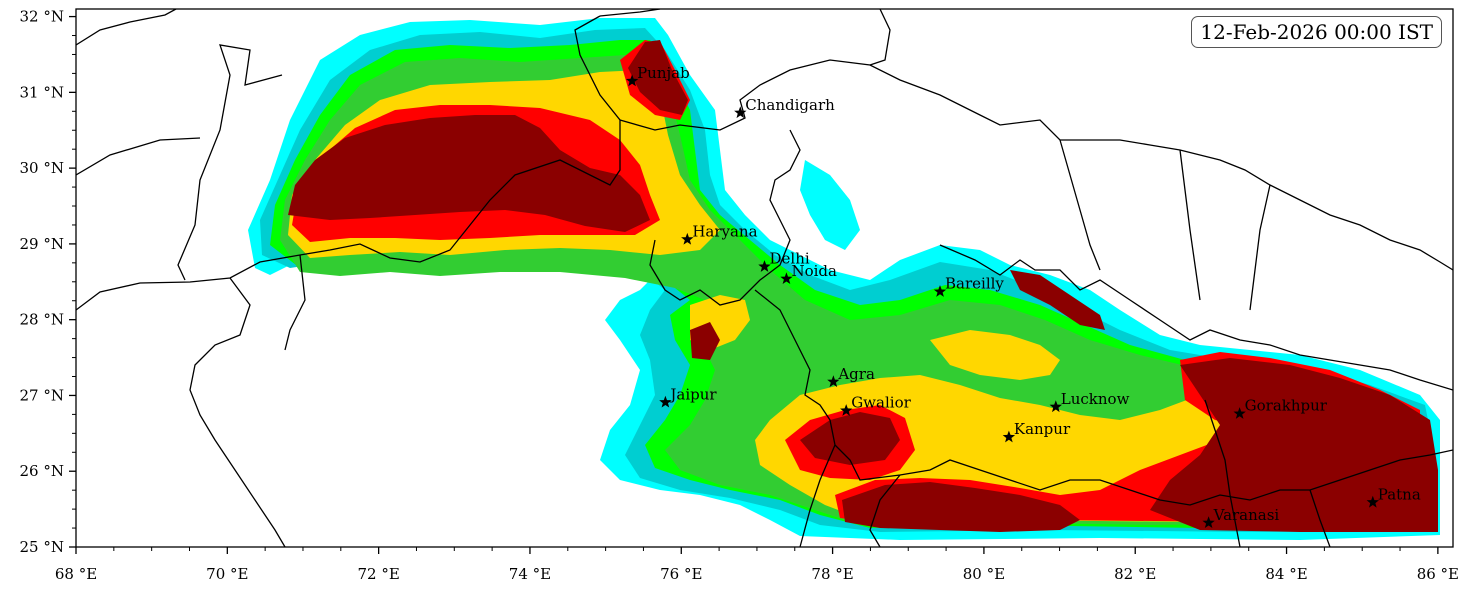  I want to click on city-label: Noida, so click(814, 271).